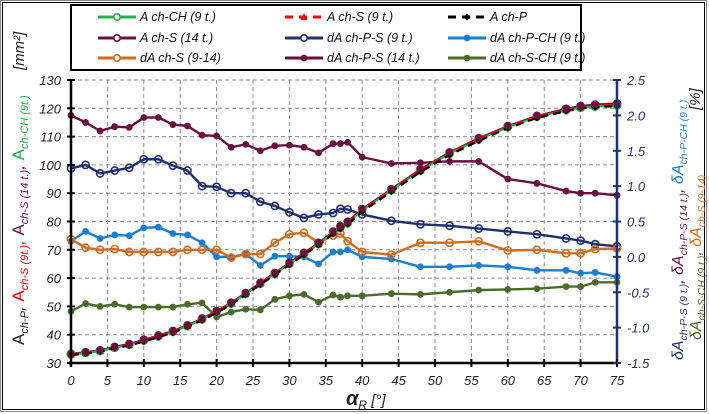 The image size is (709, 414). What do you see at coordinates (638, 328) in the screenshot?
I see `y-tick-label-right: -1.0` at bounding box center [638, 328].